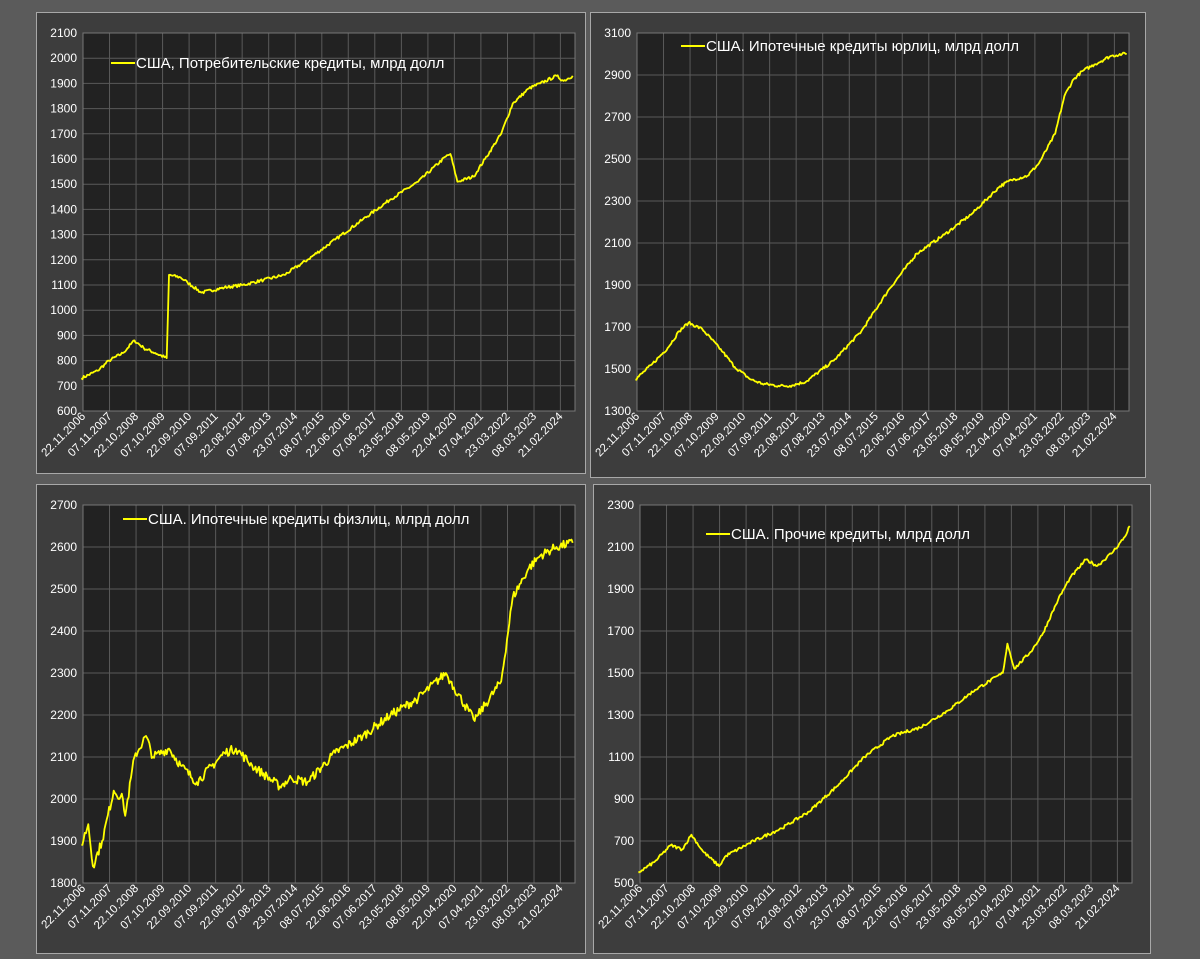 The height and width of the screenshot is (959, 1200). Describe the element at coordinates (862, 46) in the screenshot. I see `legend-label: США. Ипотечные кредиты юрлиц, млрд долл` at that location.